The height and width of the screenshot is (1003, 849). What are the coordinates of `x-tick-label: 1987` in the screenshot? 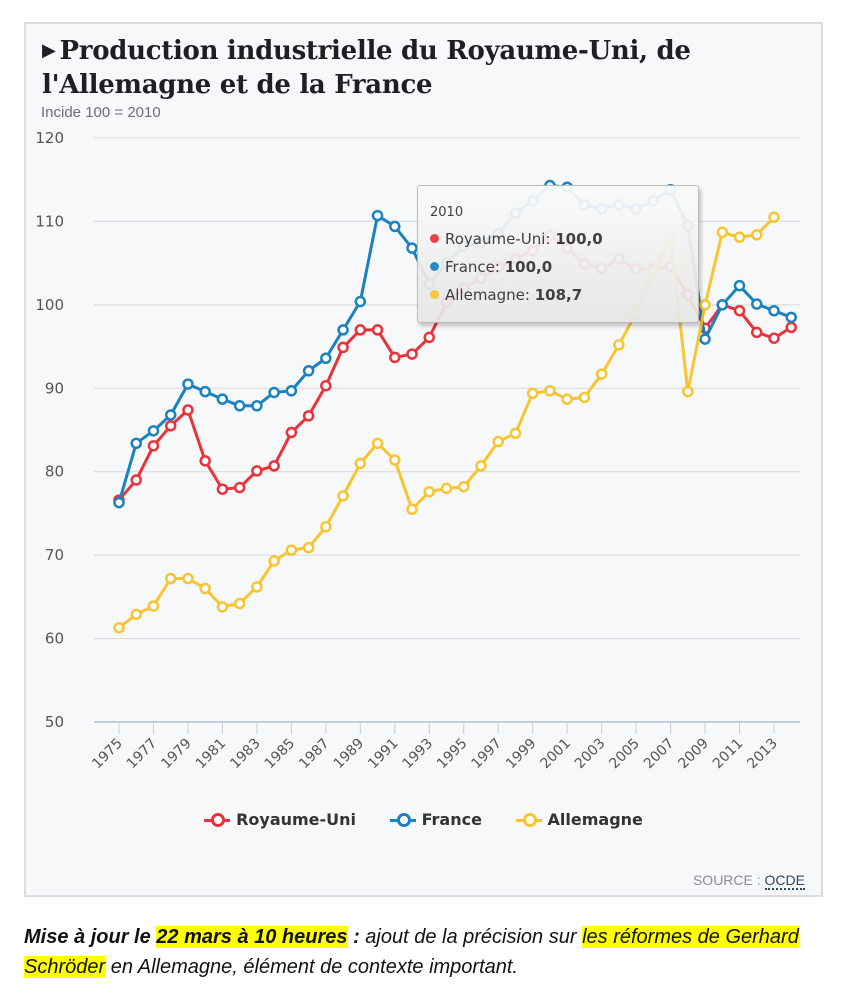 It's located at (314, 754).